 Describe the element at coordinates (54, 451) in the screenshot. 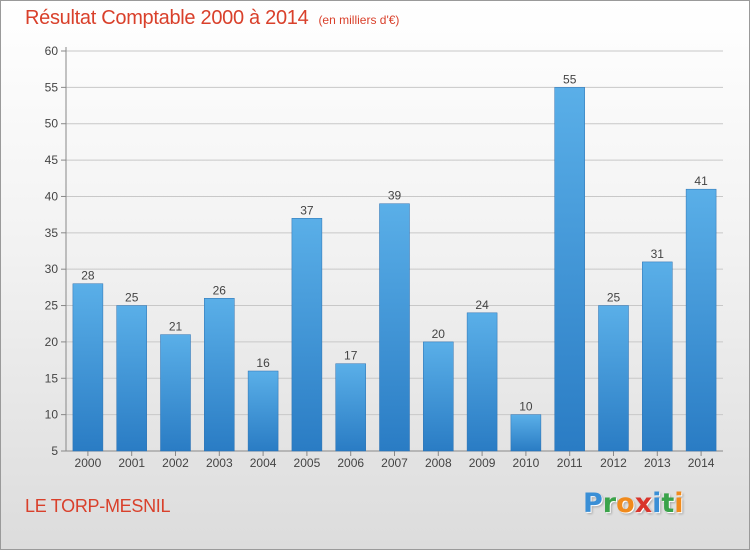

I see `y-tick-label: 5` at that location.